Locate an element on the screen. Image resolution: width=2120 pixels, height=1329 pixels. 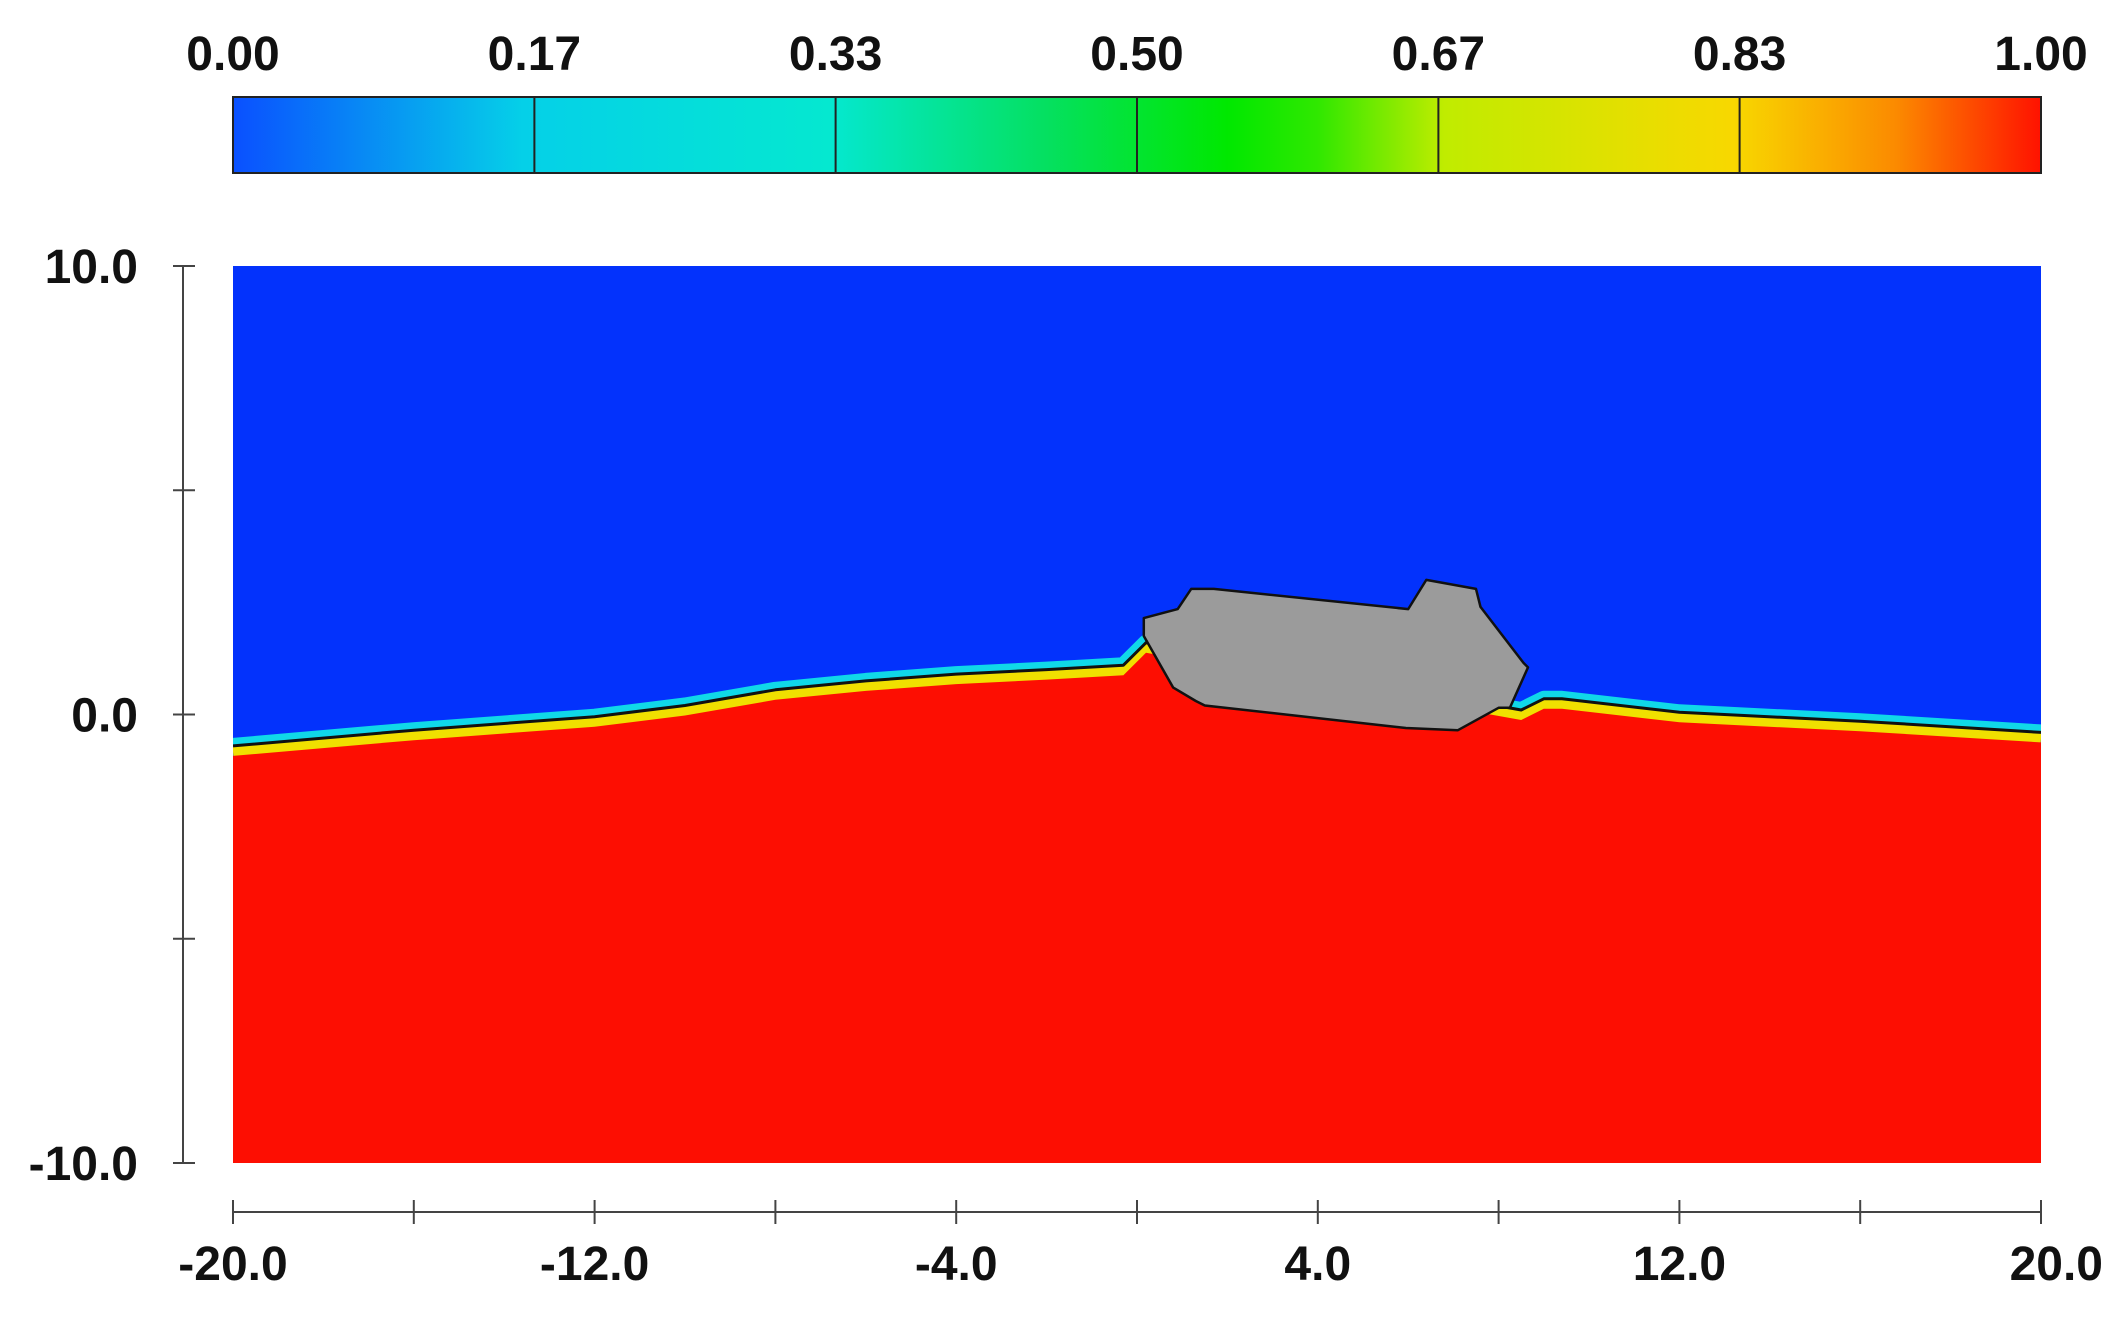
y-axis-ticks is located at coordinates (184, 714).